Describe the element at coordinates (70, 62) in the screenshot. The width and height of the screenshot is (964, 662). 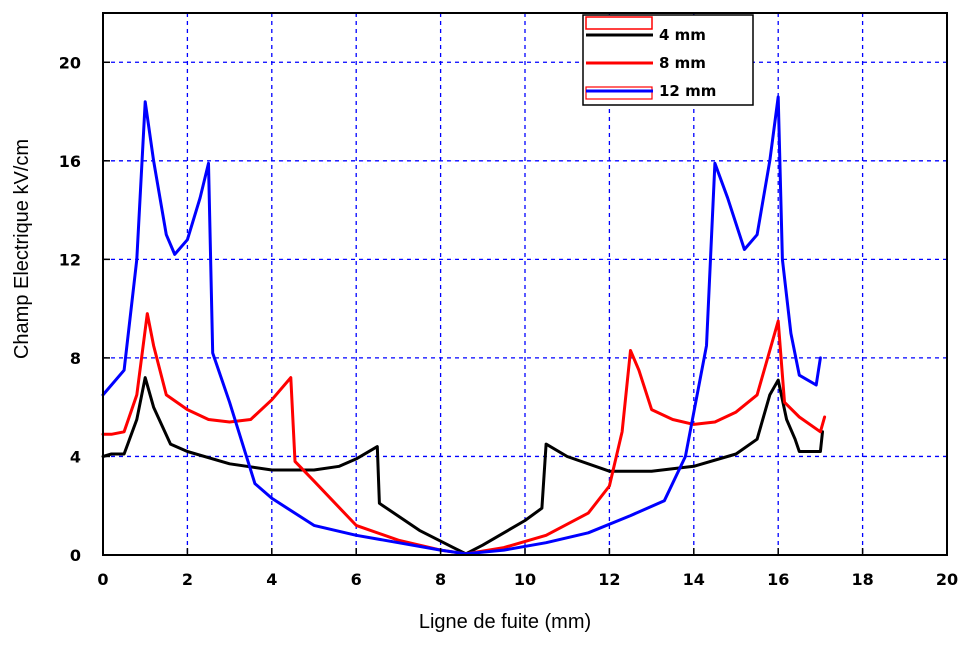
I see `y-tick-label: 20` at that location.